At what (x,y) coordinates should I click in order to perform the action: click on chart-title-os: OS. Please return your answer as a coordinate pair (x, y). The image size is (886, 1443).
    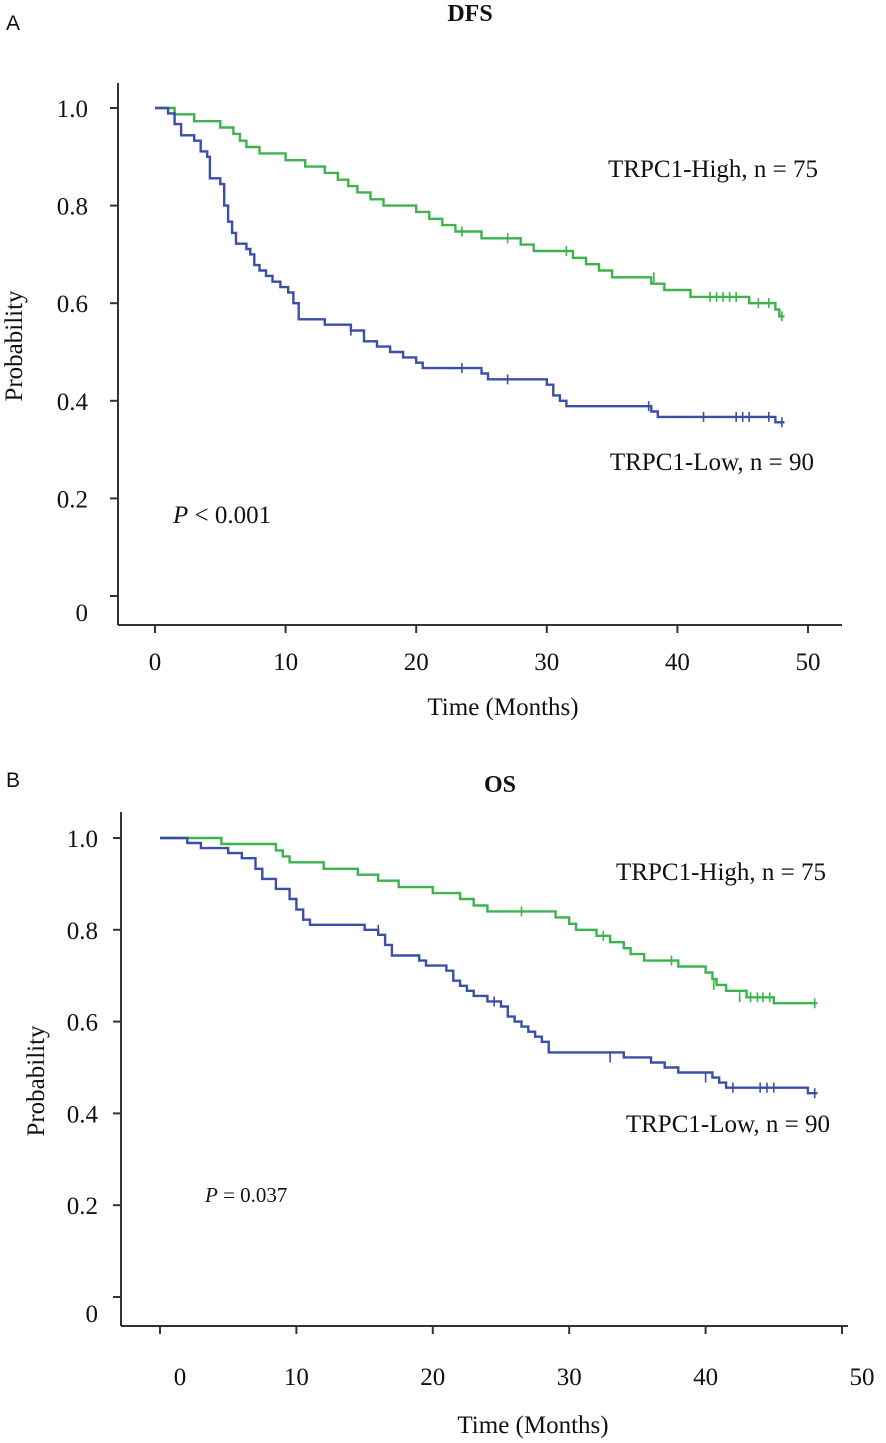
    Looking at the image, I should click on (500, 785).